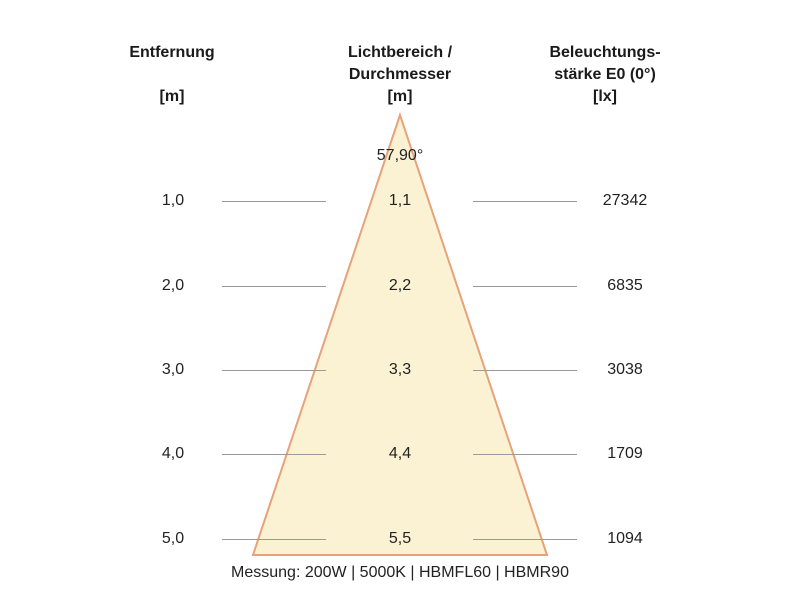 The image size is (800, 600). I want to click on measurement-footnote: Messung: 200W | 5000K | HBMFL60 | HBMR90, so click(400, 572).